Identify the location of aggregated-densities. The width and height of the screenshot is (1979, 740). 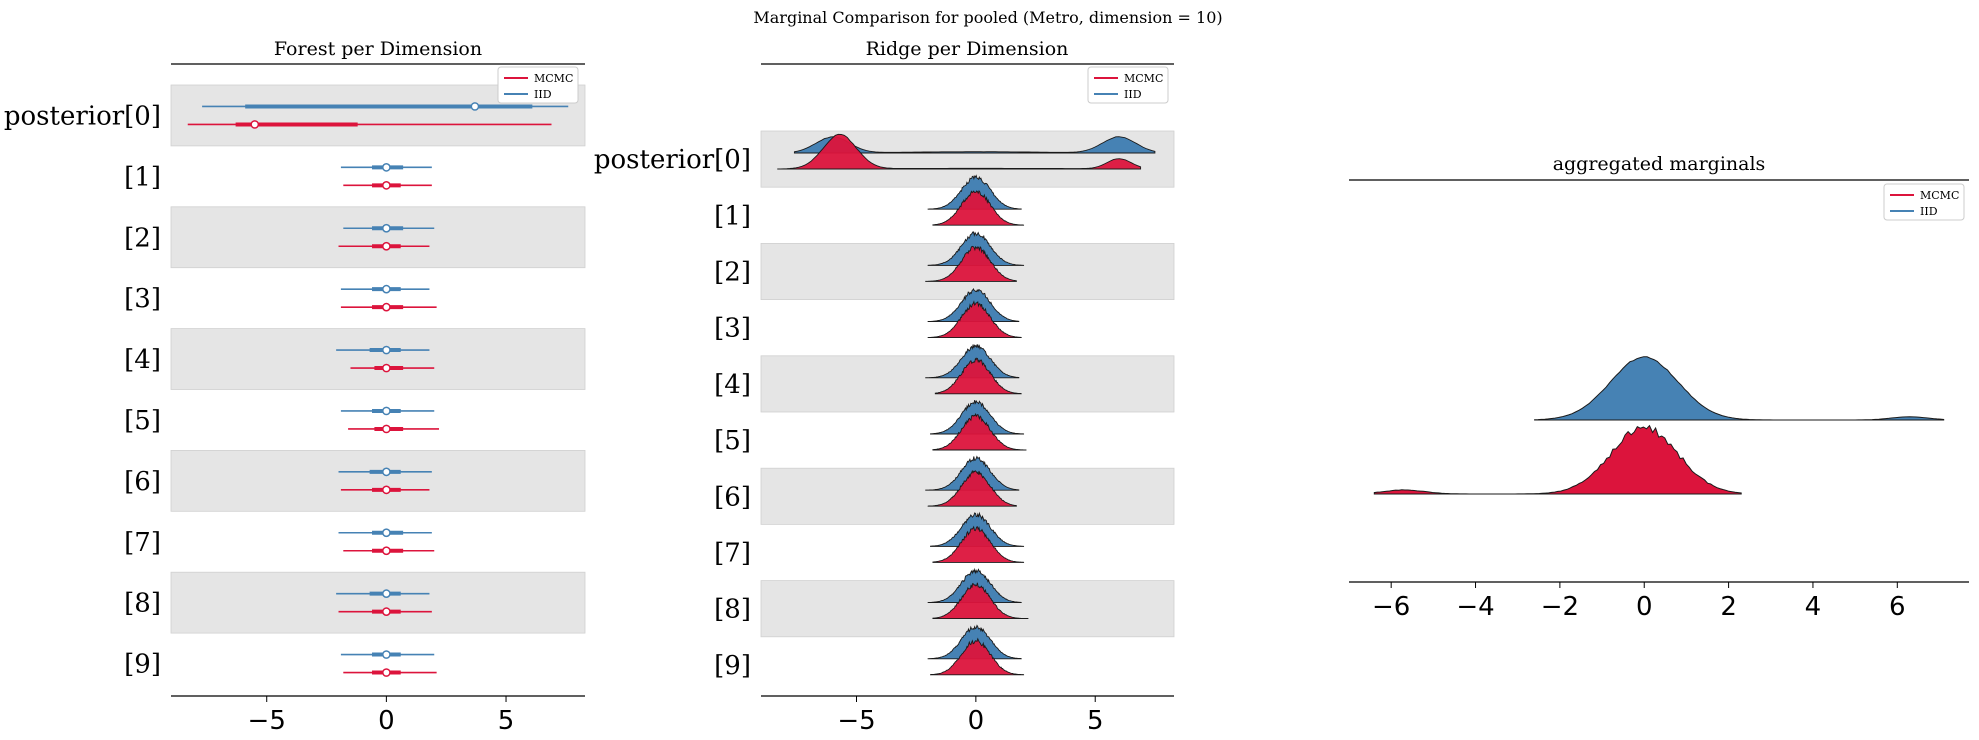
(1659, 425).